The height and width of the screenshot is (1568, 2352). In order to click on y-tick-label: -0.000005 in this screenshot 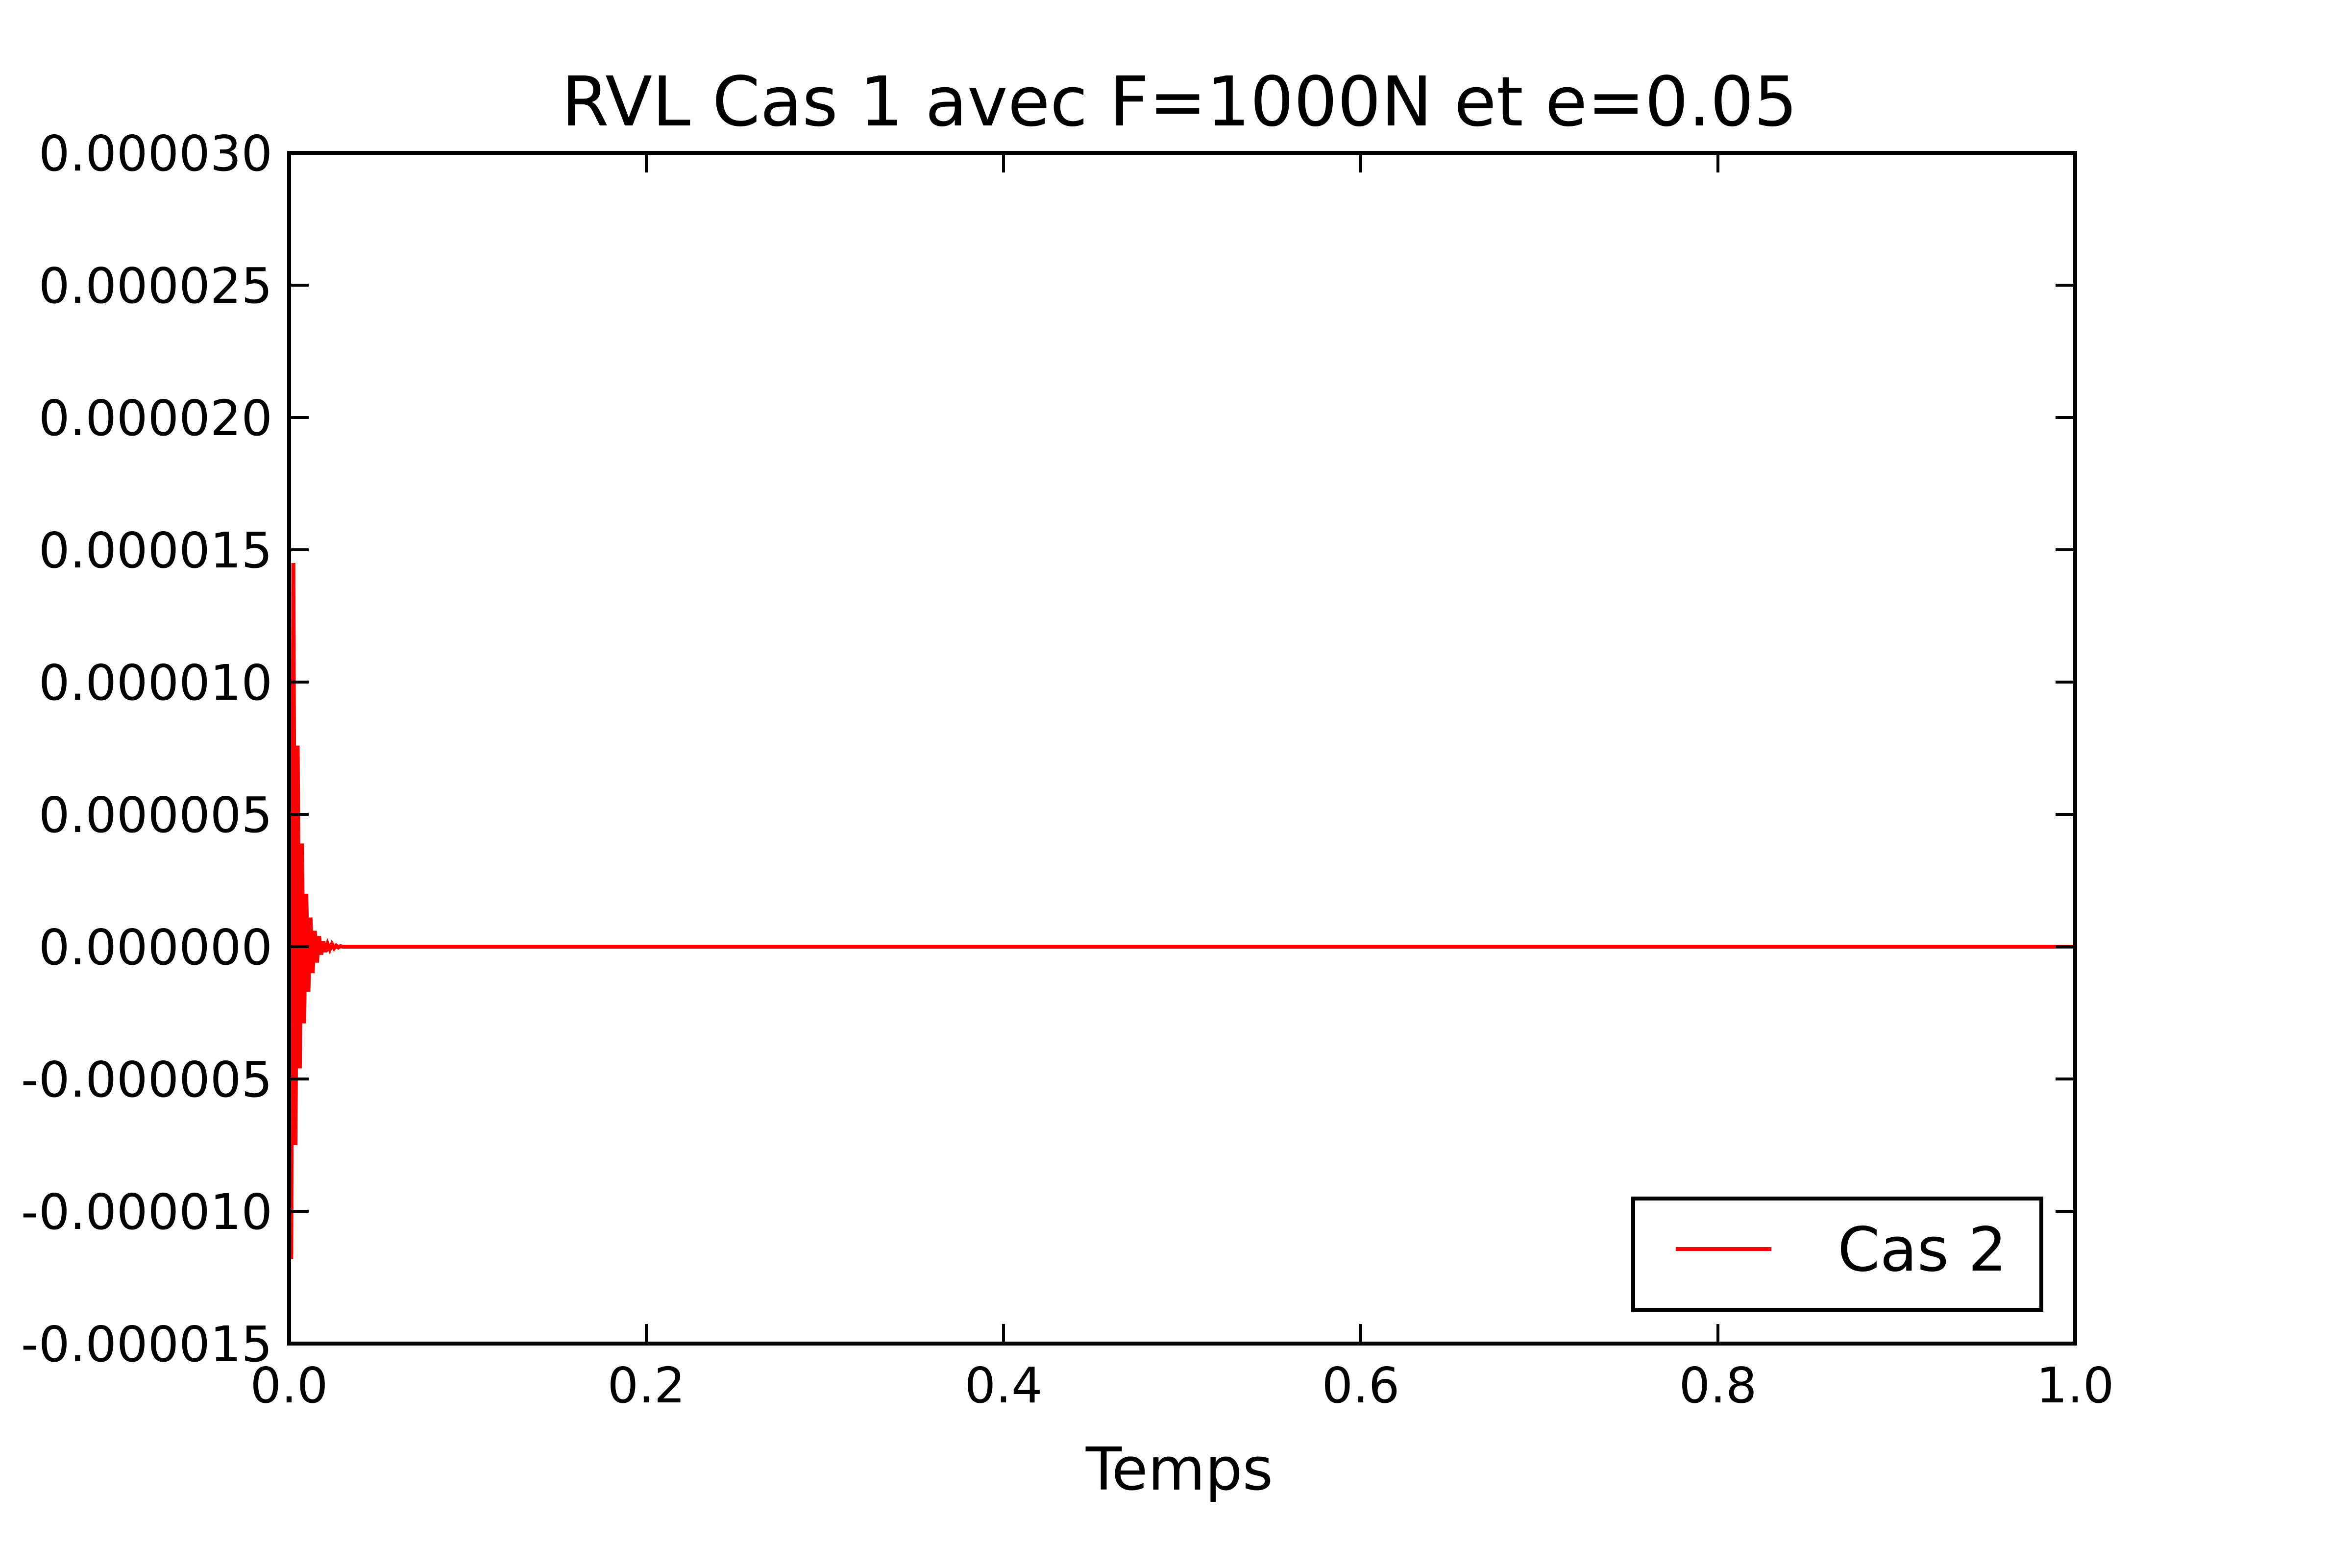, I will do `click(146, 1079)`.